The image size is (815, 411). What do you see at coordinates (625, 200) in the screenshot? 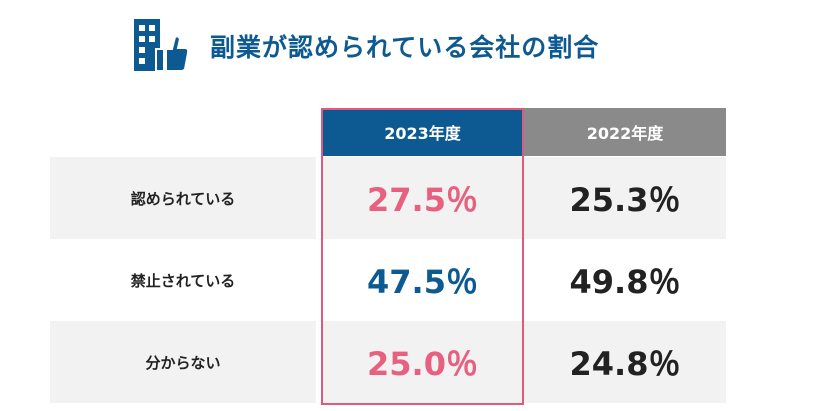
I see `value-2022: 25.3％` at bounding box center [625, 200].